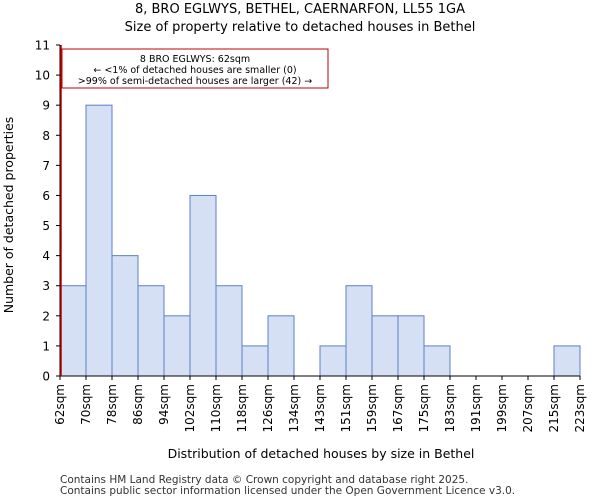  Describe the element at coordinates (424, 408) in the screenshot. I see `x-tick-label: 175sqm` at that location.